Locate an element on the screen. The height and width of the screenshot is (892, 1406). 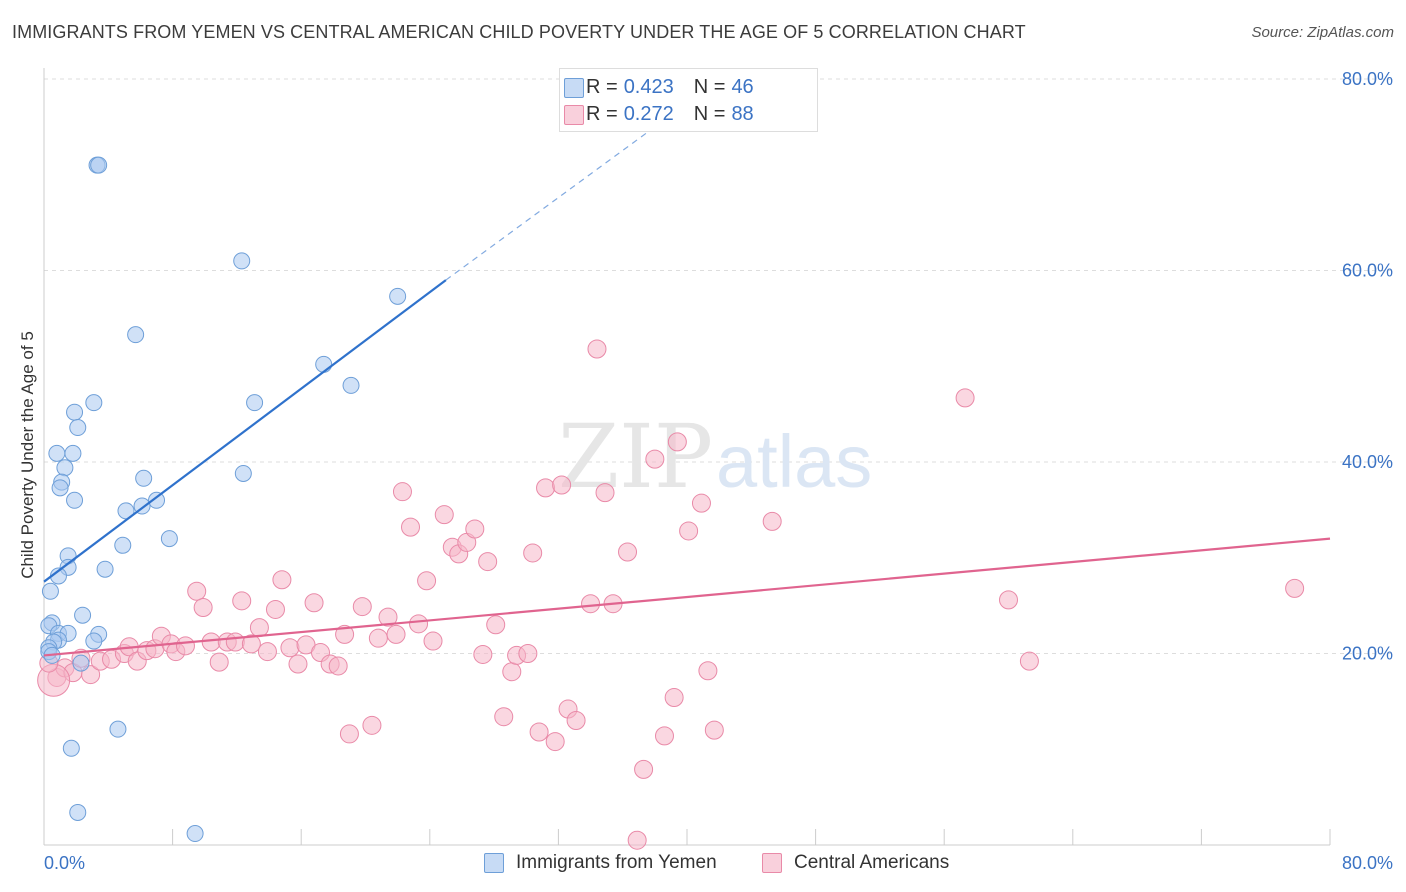
legend-item-central-americans: Central Americans is located at coordinates (855, 863).